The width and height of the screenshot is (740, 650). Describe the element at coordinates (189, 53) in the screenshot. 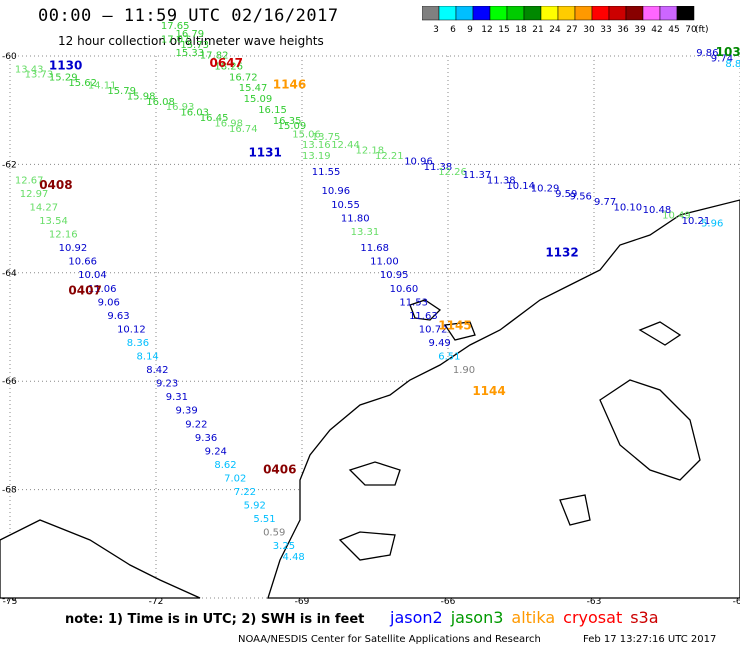

I see `wave-height-value: 15.33` at that location.